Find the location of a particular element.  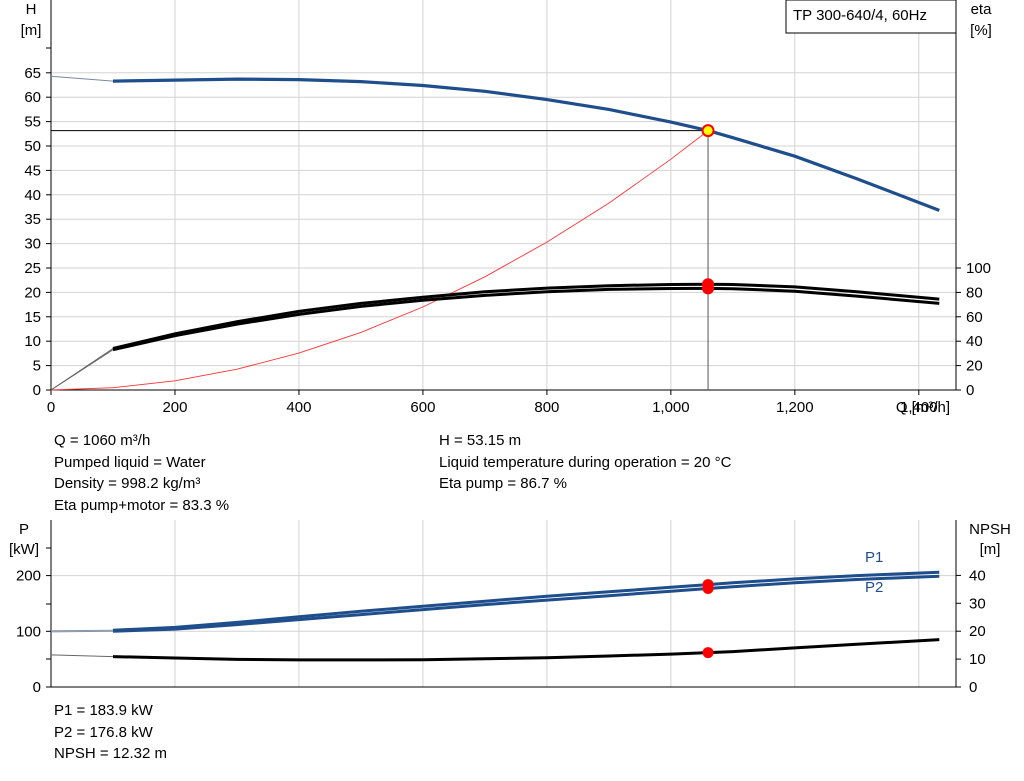

y-left-tick-label: 20 is located at coordinates (32, 292).